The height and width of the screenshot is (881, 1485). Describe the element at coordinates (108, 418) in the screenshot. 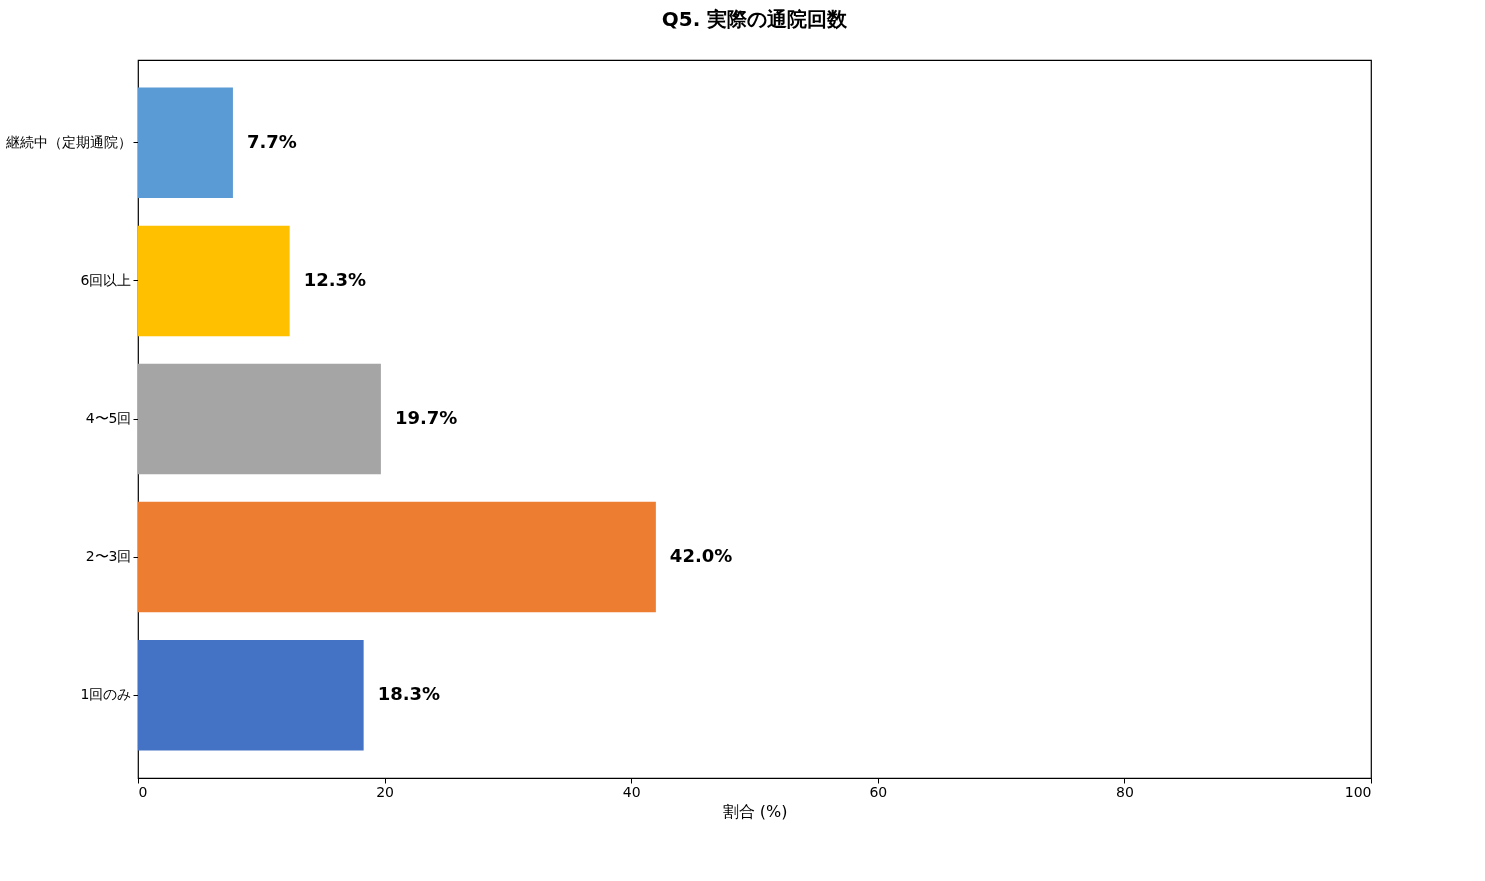

I see `y-tick-label: 4〜5回` at that location.